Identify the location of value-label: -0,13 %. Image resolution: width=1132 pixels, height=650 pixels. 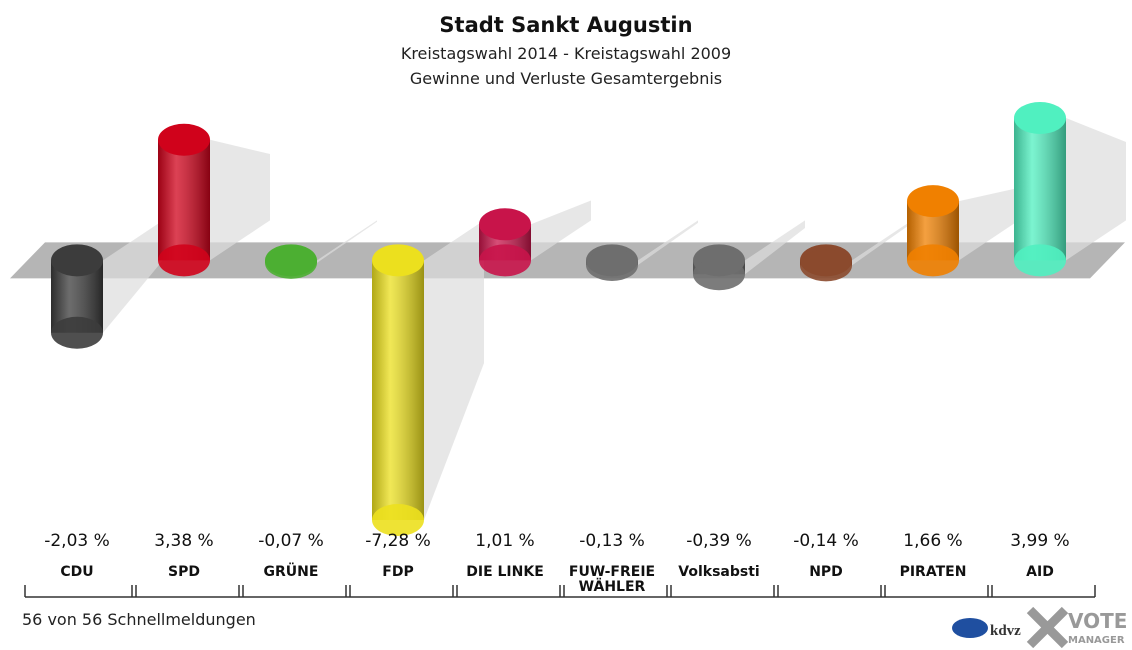
(612, 541).